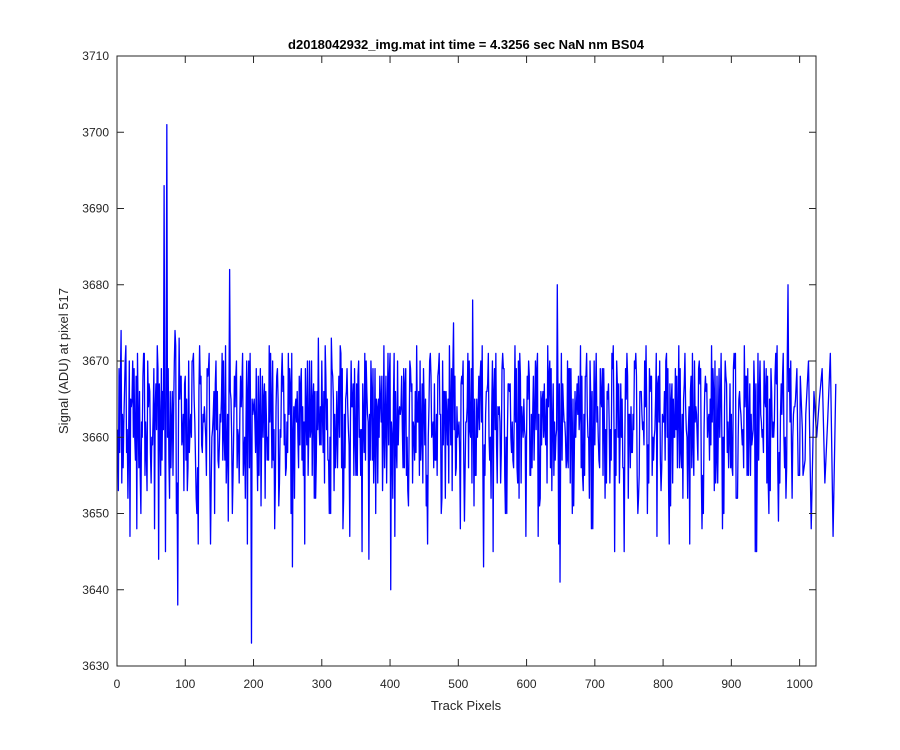 Image resolution: width=900 pixels, height=750 pixels. What do you see at coordinates (731, 684) in the screenshot?
I see `x-tick-label: 900` at bounding box center [731, 684].